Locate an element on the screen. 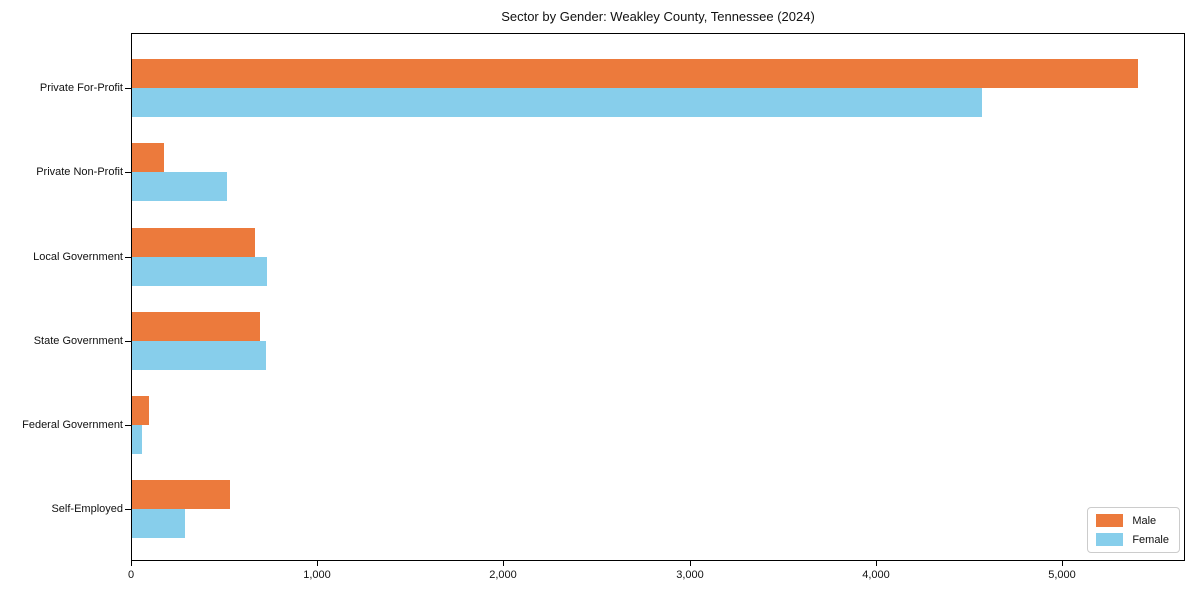 Image resolution: width=1200 pixels, height=600 pixels. bar-male-self-employed is located at coordinates (181, 494).